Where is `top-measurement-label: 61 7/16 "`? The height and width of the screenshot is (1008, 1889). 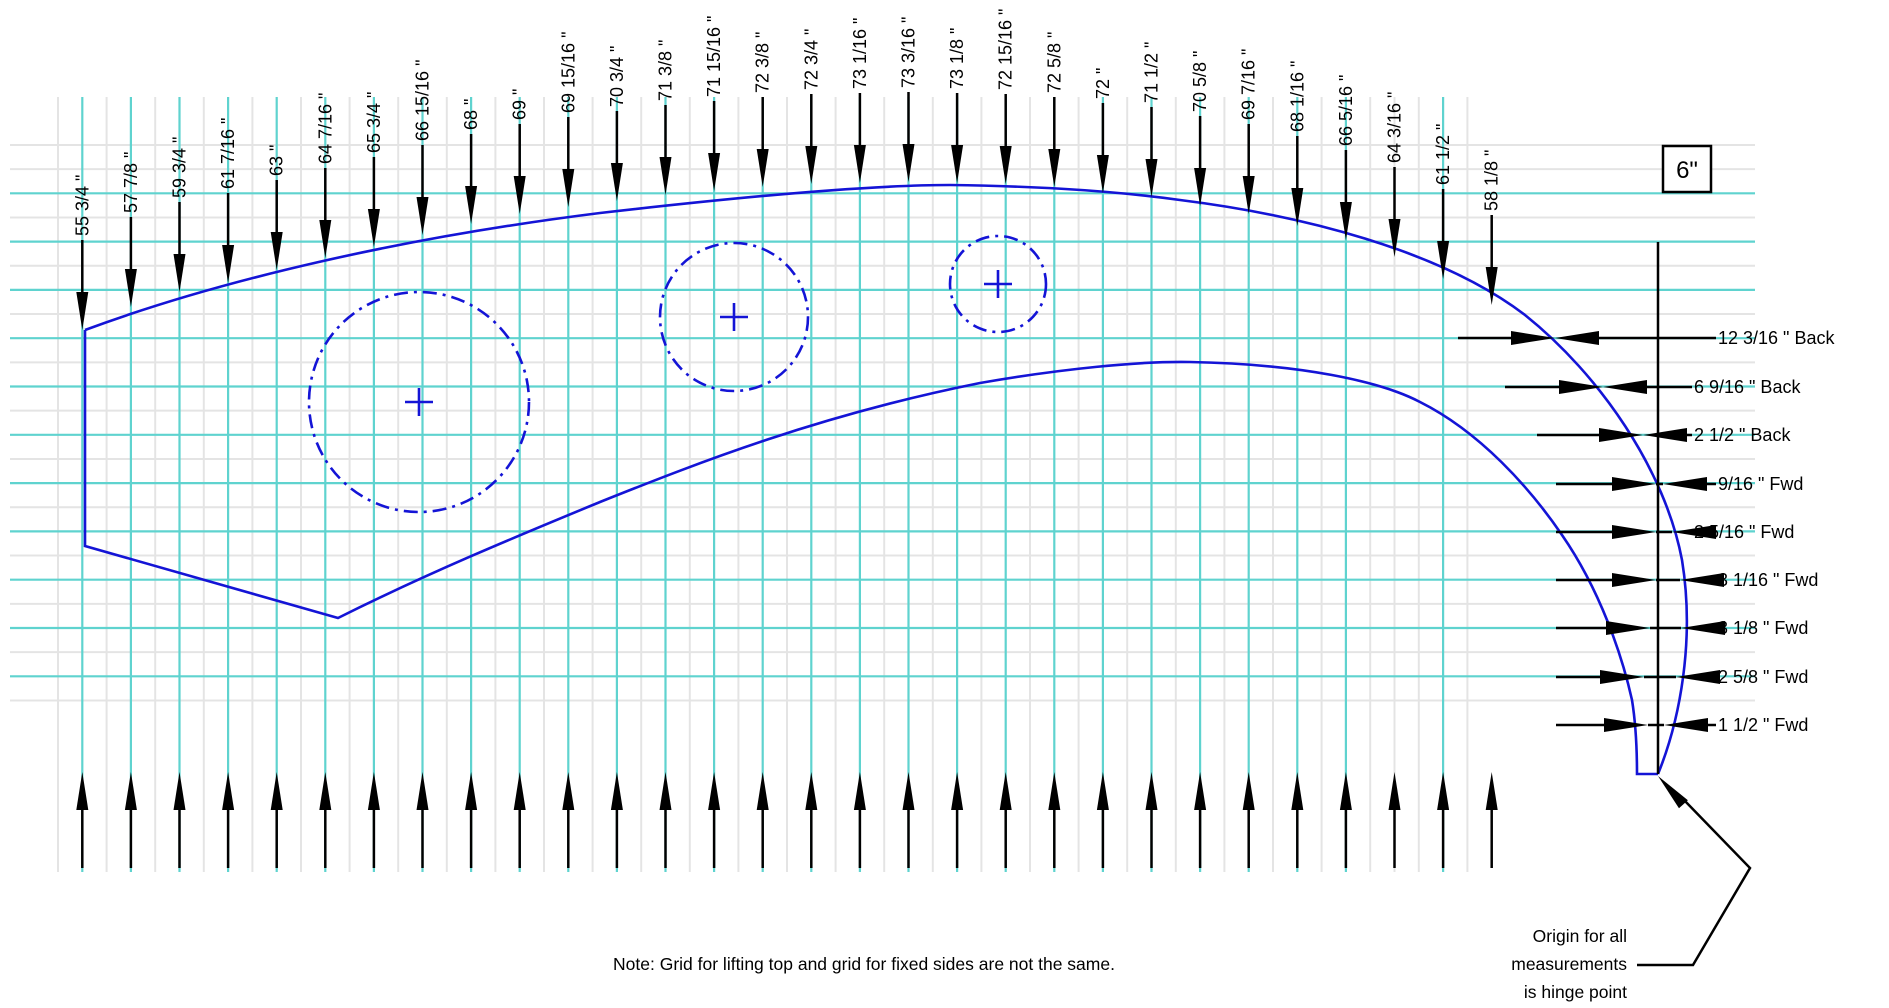
top-measurement-label: 61 7/16 " is located at coordinates (228, 153).